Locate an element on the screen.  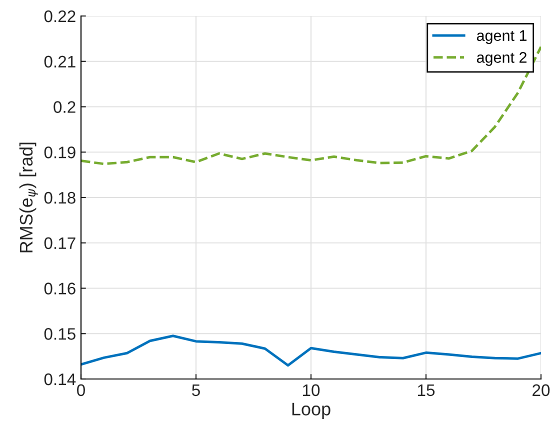
x-tick-label: 20 is located at coordinates (541, 390).